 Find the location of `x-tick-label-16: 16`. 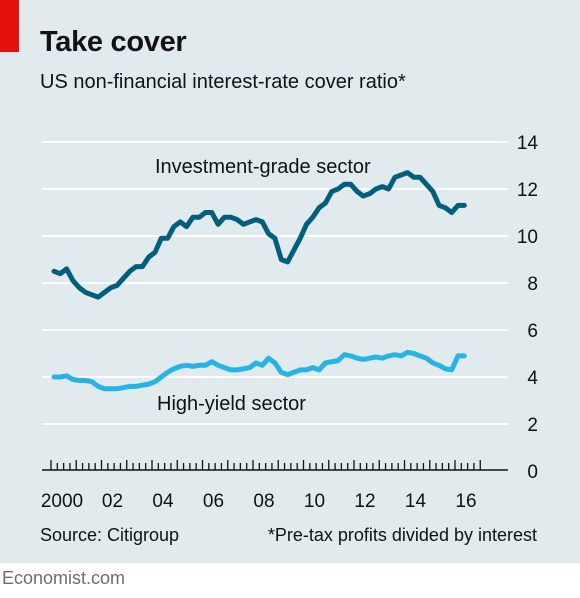

x-tick-label-16: 16 is located at coordinates (465, 501).